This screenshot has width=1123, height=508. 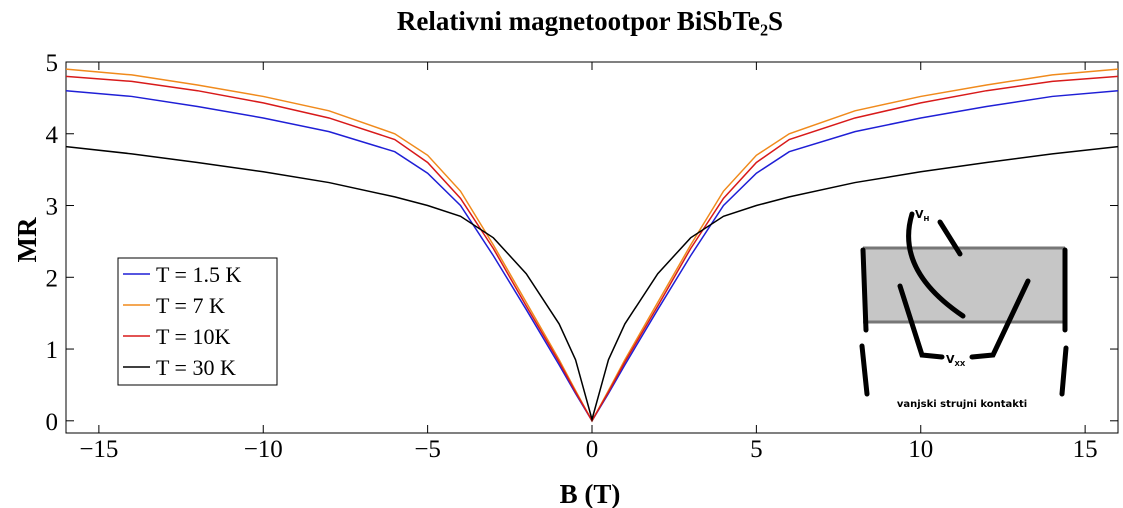 What do you see at coordinates (190, 305) in the screenshot?
I see `legend-label: T = 7 K` at bounding box center [190, 305].